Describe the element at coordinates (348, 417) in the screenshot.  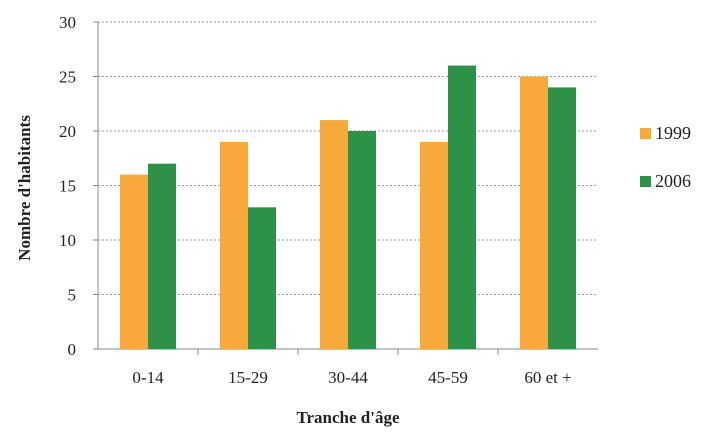
I see `x-axis-title: Tranche d'âge` at that location.